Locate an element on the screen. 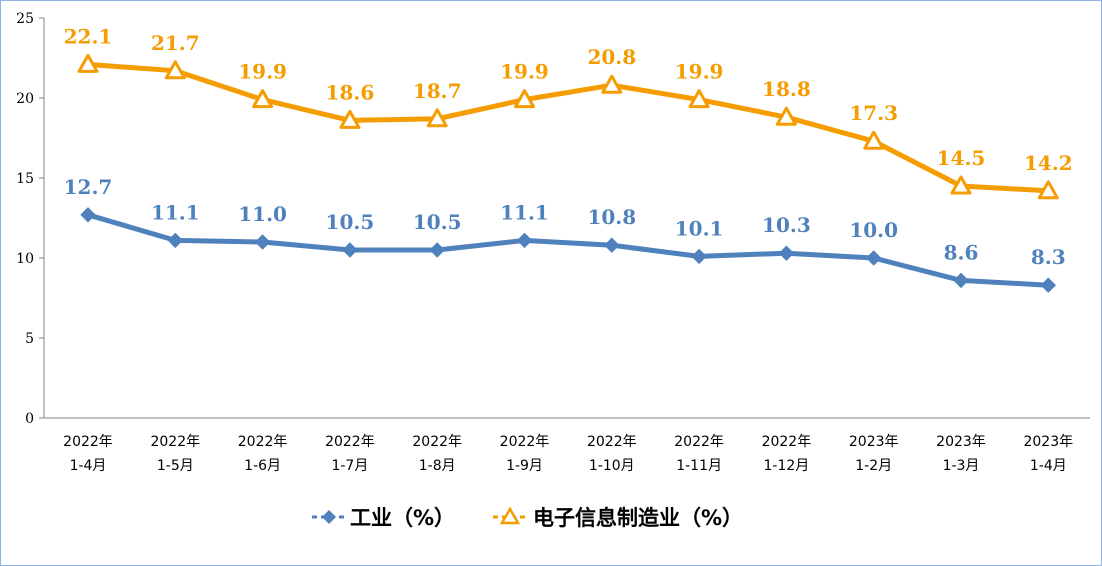  data-label: 21.7 is located at coordinates (175, 43).